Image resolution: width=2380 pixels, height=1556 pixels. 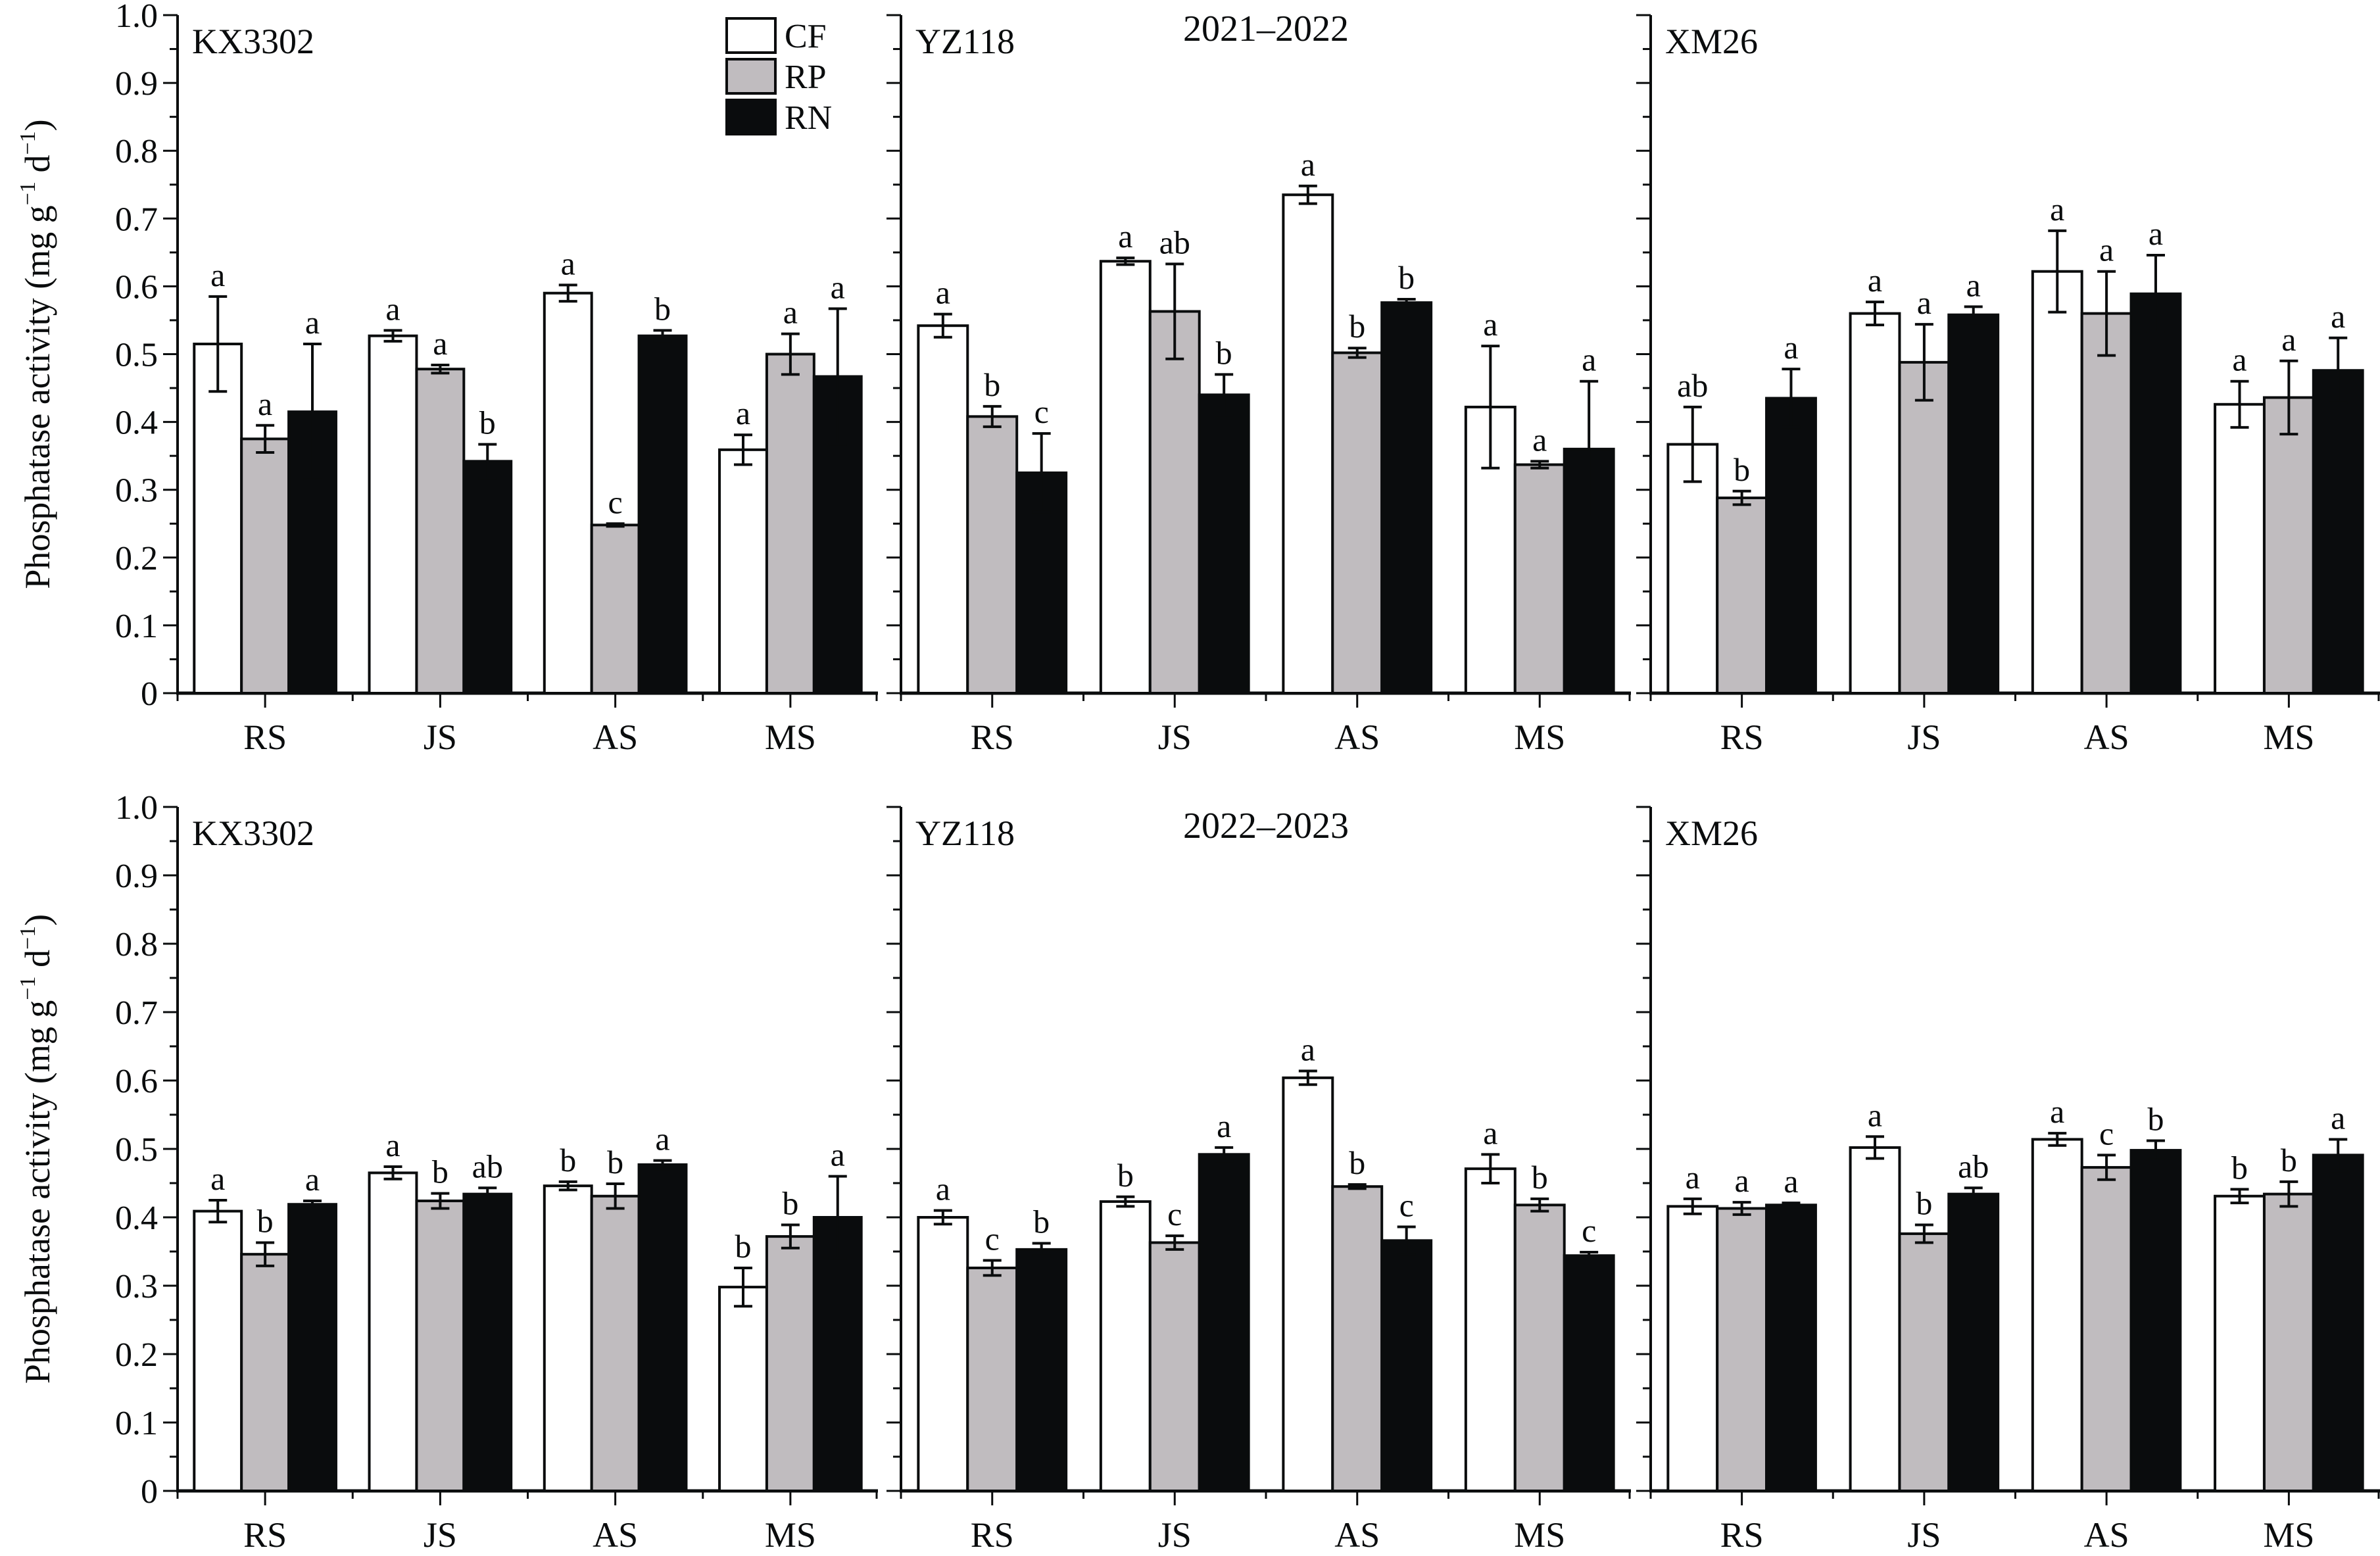 I want to click on y-tick-label: 1.0, so click(x=136, y=808).